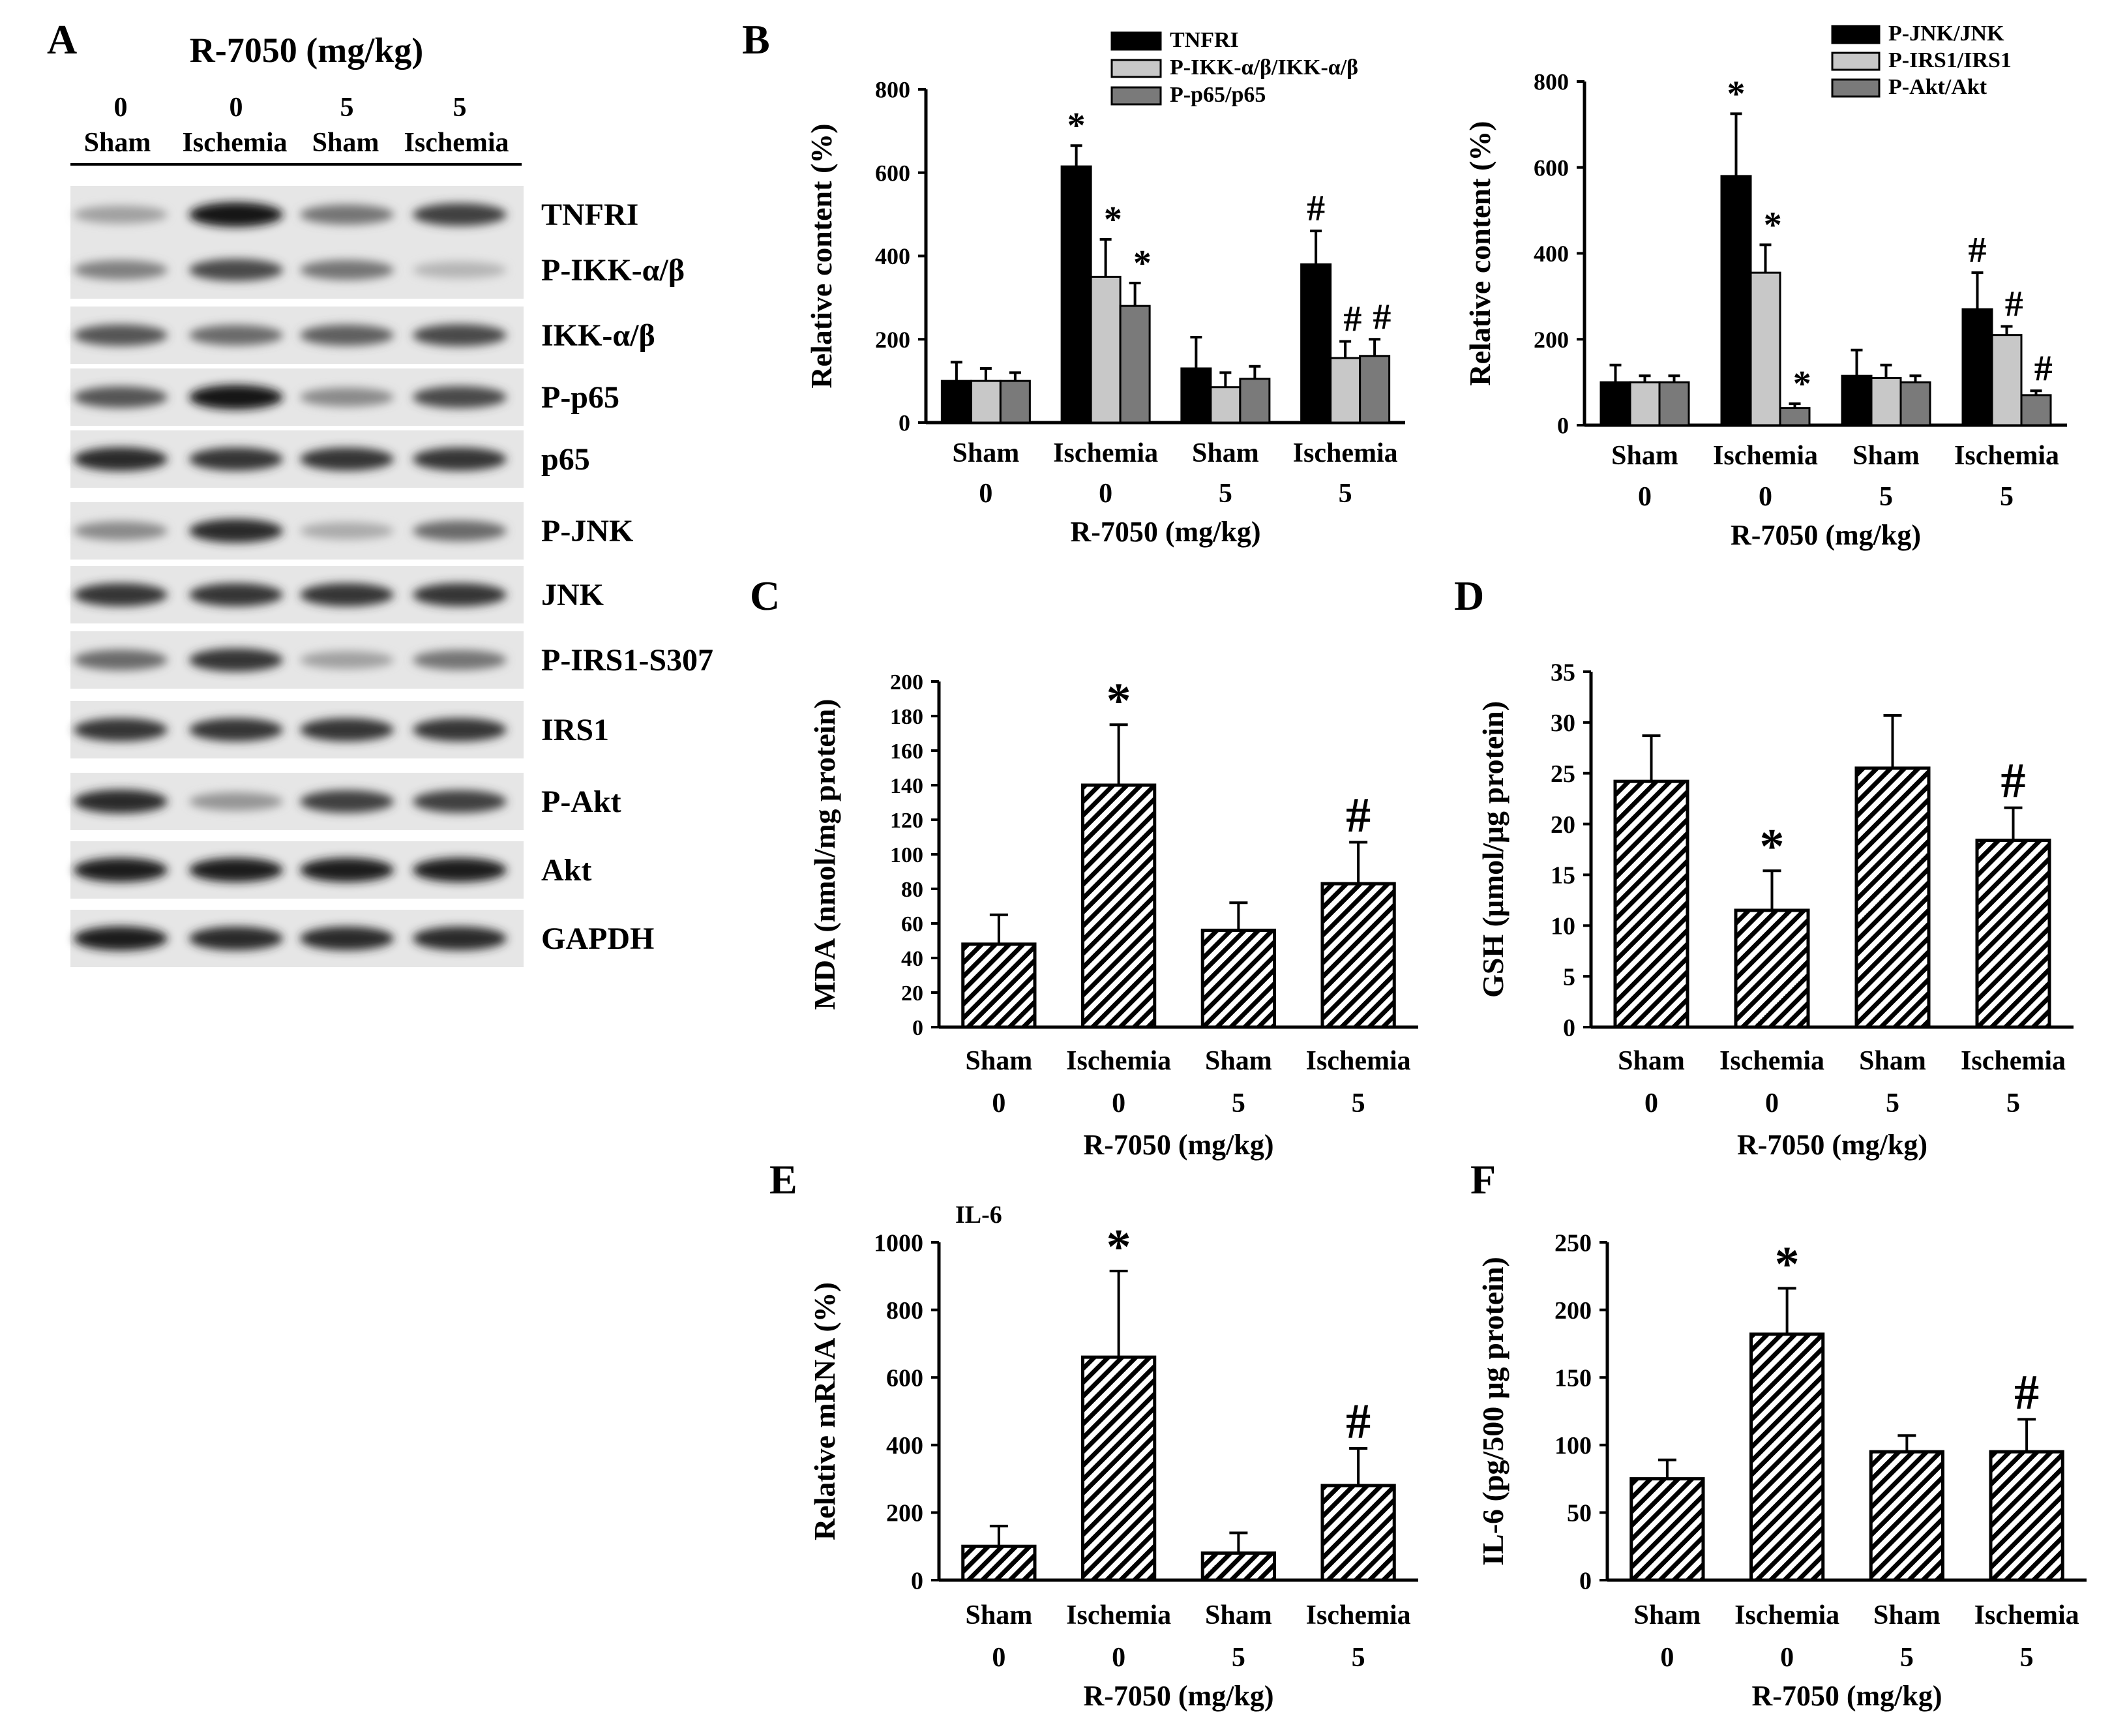  I want to click on legend-label: P-IRS1/IRS1, so click(1950, 60).